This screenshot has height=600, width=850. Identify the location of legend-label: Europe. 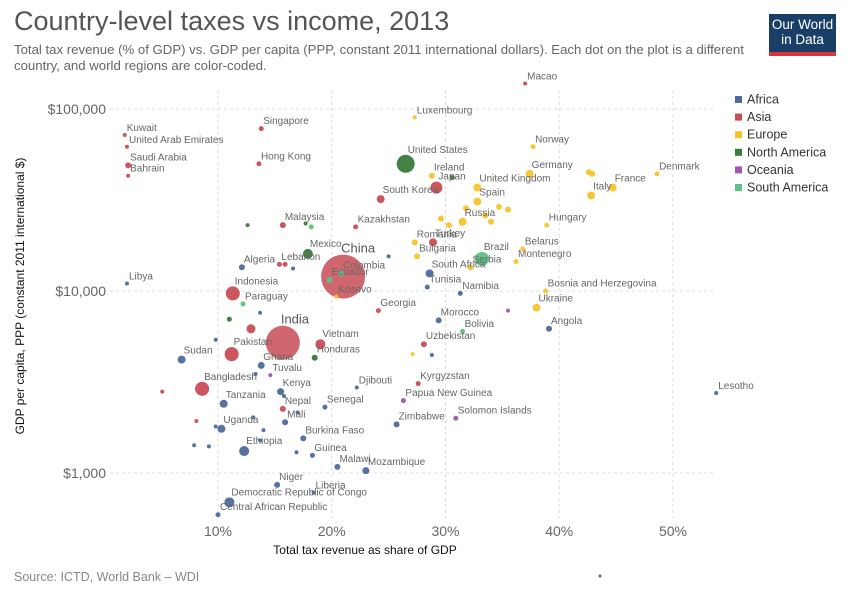
(767, 135).